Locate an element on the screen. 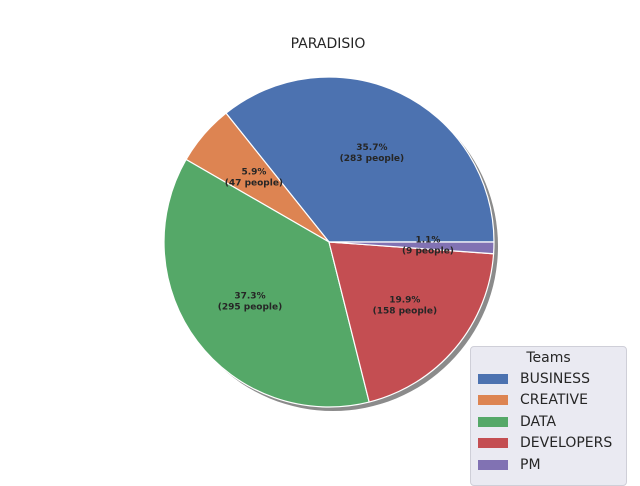 The height and width of the screenshot is (486, 640). slice-percent-label: 5.9% is located at coordinates (253, 172).